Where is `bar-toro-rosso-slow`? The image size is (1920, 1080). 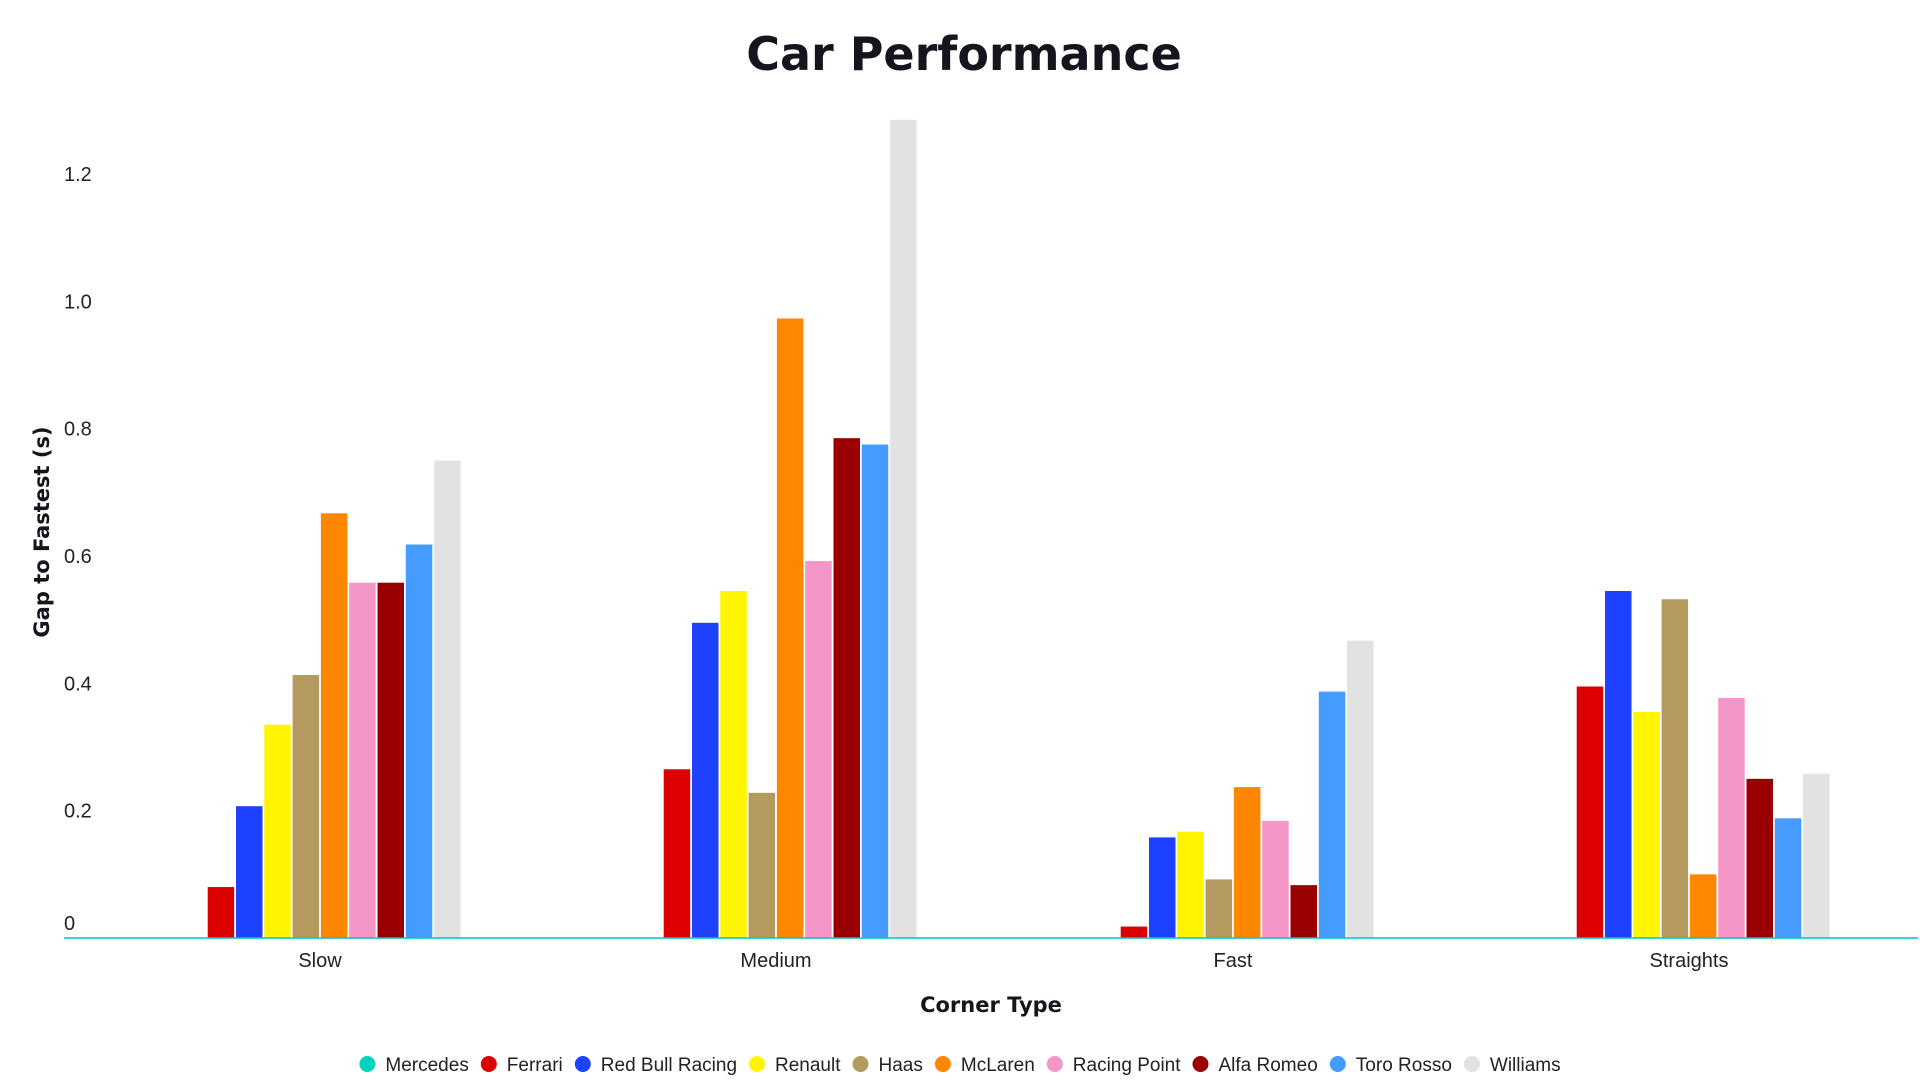 bar-toro-rosso-slow is located at coordinates (419, 741).